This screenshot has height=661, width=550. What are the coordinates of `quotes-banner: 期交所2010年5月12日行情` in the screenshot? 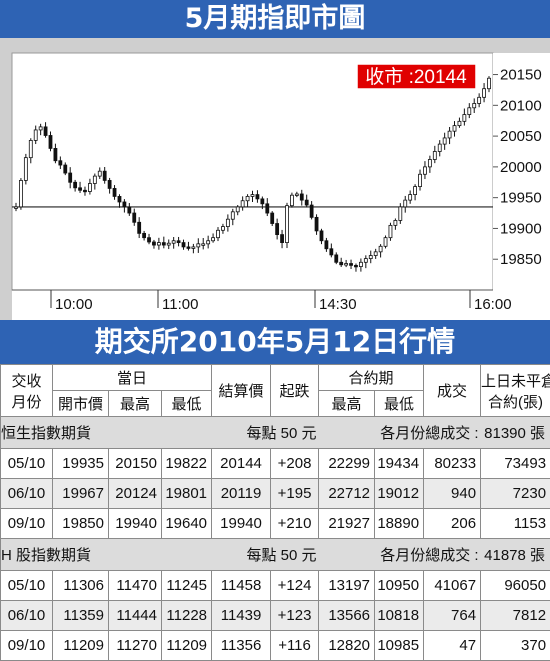 It's located at (275, 342).